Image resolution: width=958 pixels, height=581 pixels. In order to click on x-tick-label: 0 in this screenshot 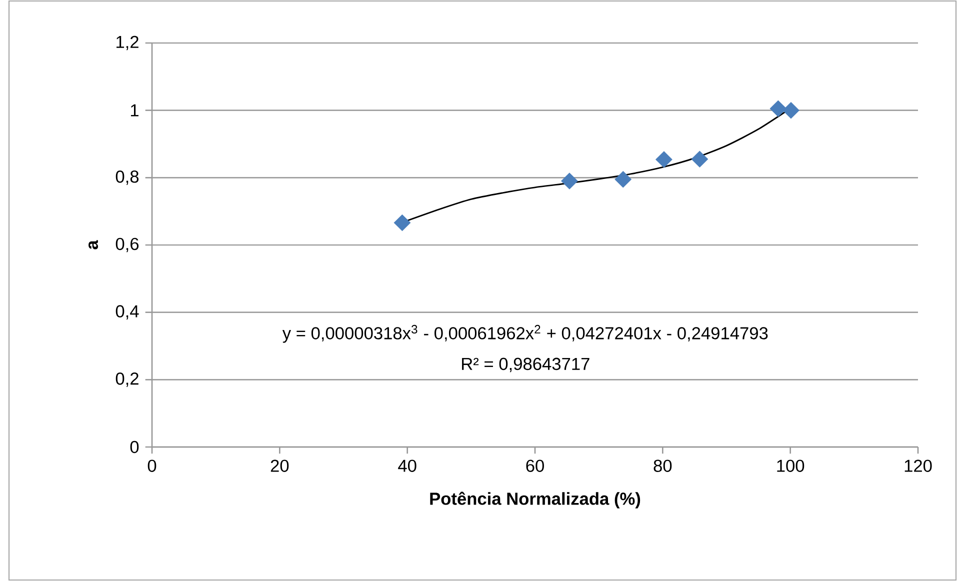, I will do `click(152, 466)`.